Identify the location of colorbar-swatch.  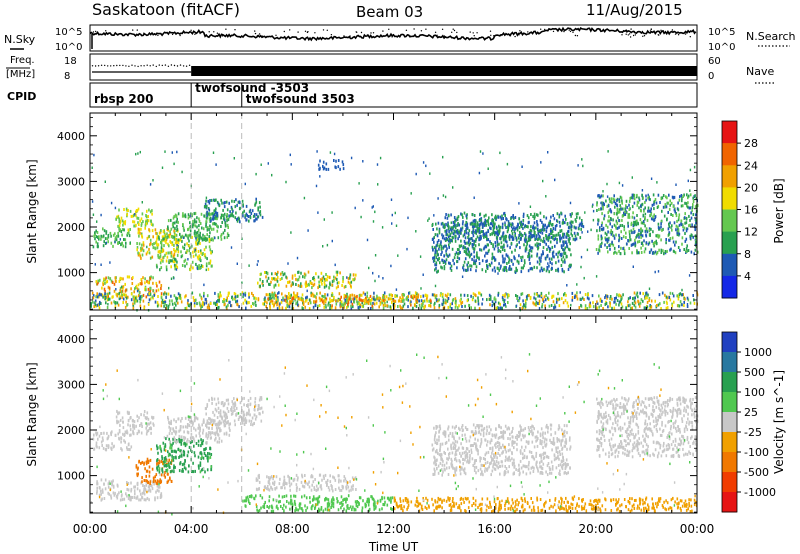
(729, 176).